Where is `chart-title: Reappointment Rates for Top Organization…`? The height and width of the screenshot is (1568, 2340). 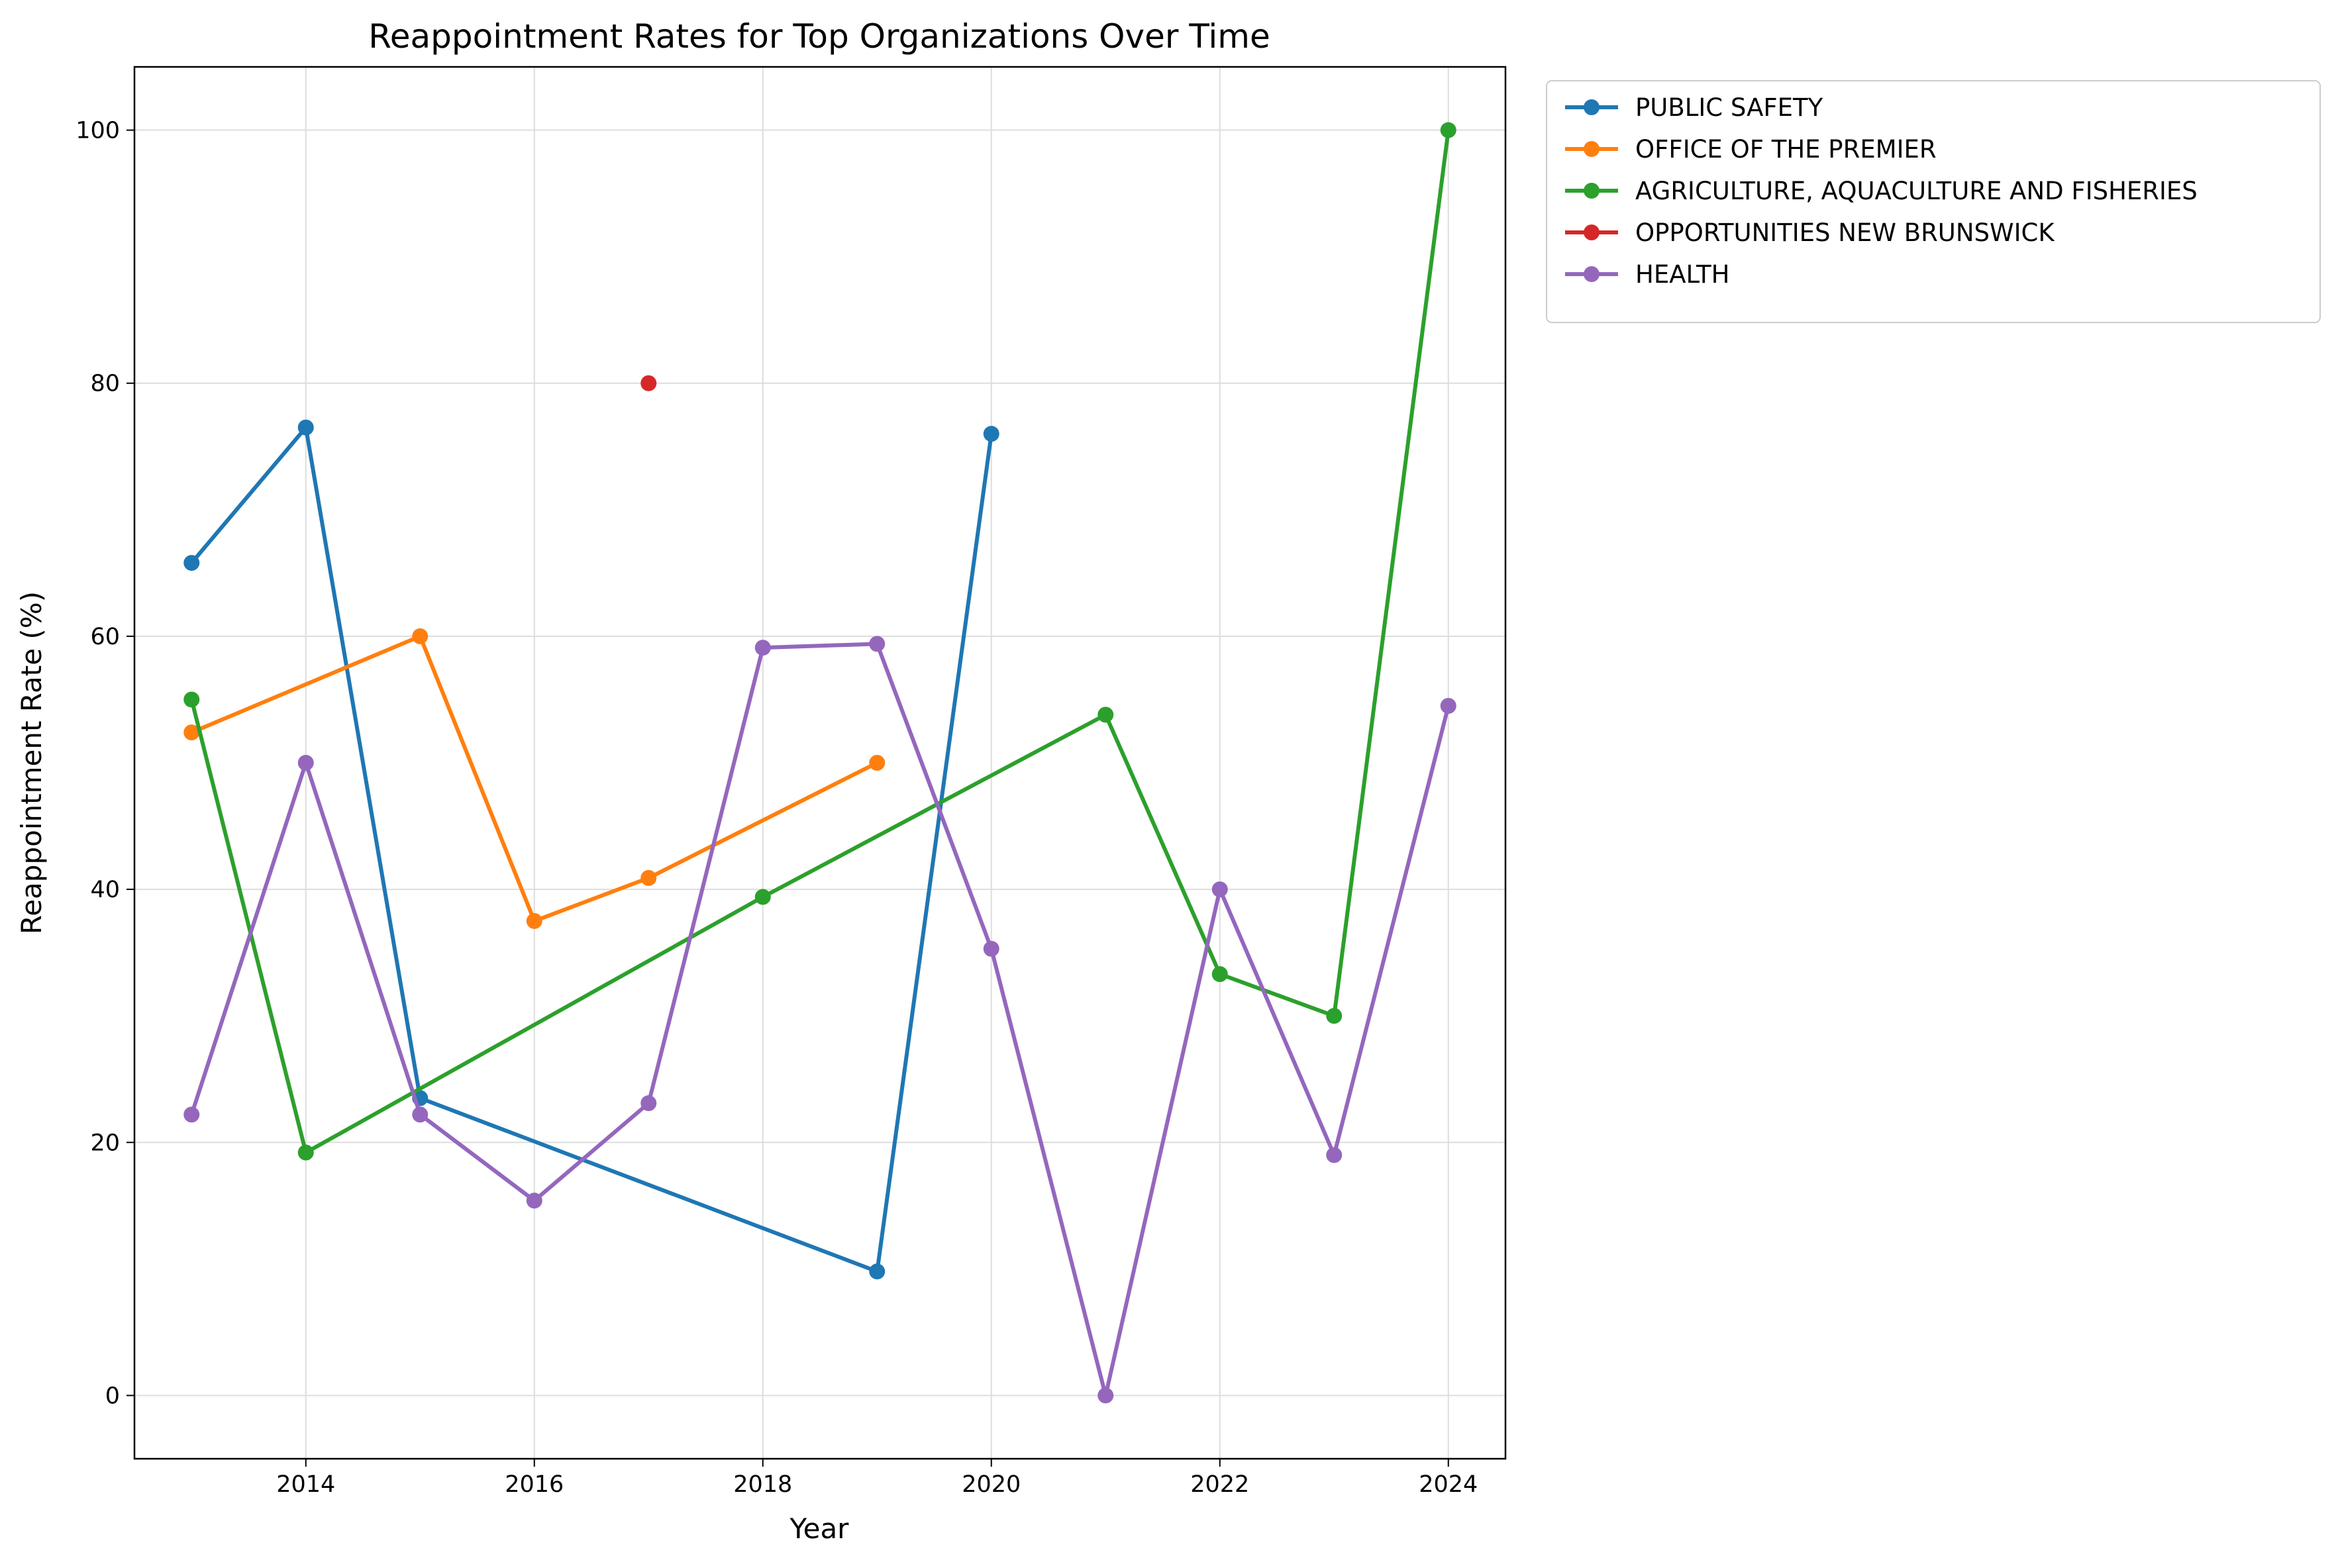
chart-title: Reappointment Rates for Top Organization… is located at coordinates (819, 36).